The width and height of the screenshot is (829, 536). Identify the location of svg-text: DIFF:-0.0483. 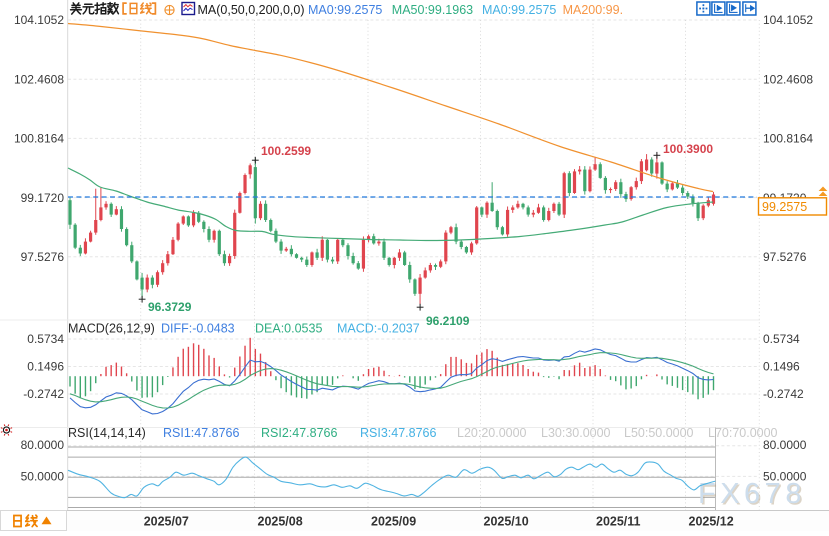
(198, 329).